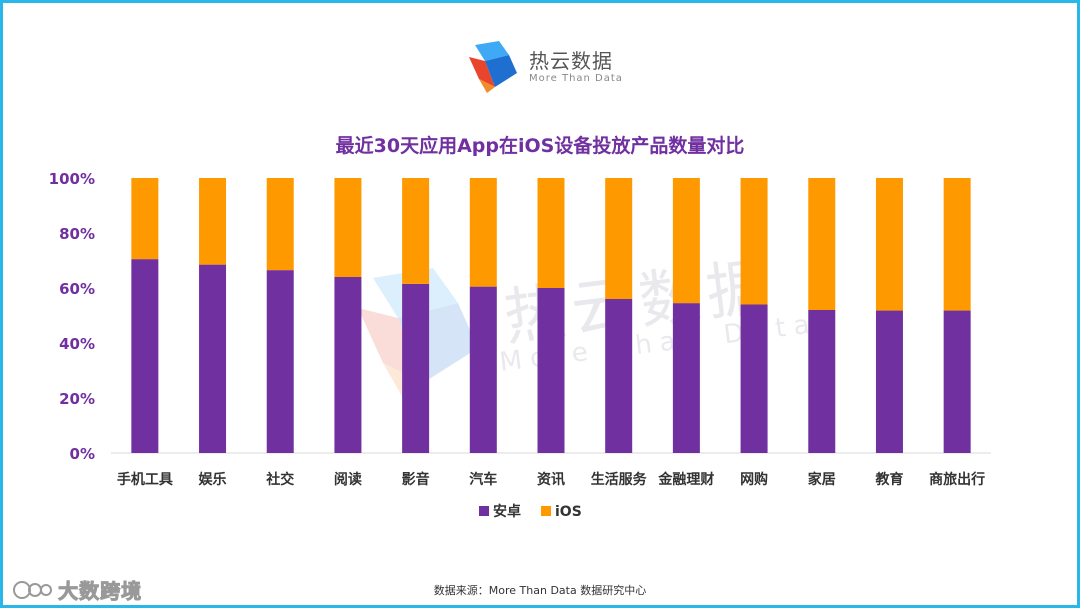 This screenshot has height=608, width=1080. Describe the element at coordinates (348, 479) in the screenshot. I see `x-tick-label: 阅读` at that location.